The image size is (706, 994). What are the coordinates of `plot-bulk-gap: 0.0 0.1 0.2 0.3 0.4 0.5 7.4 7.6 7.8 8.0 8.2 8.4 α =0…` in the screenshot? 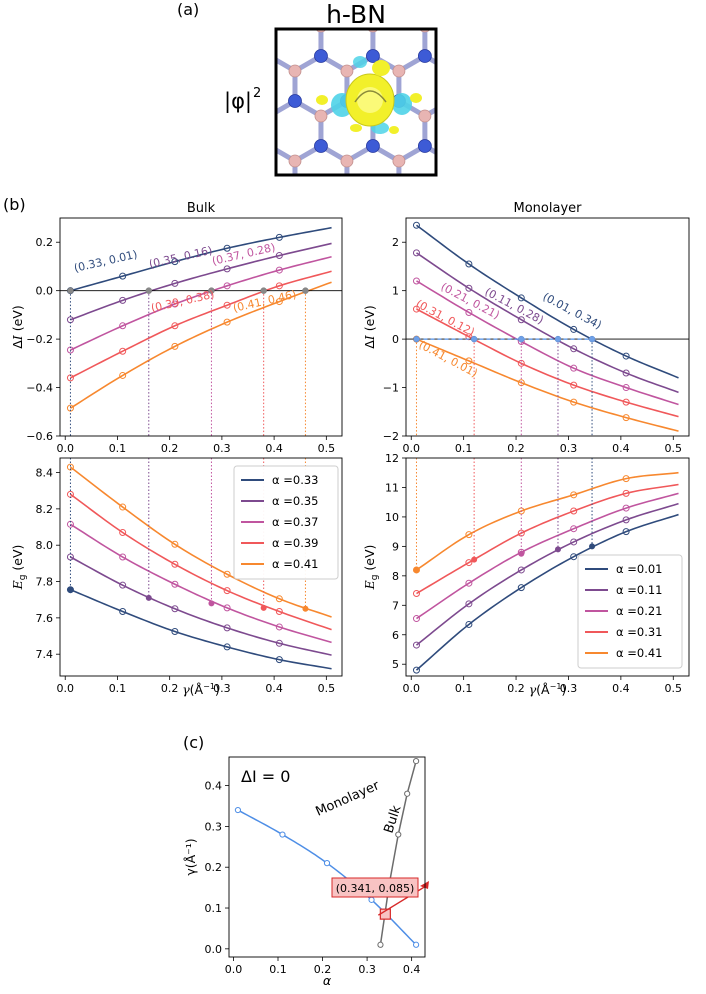 It's located at (176, 577).